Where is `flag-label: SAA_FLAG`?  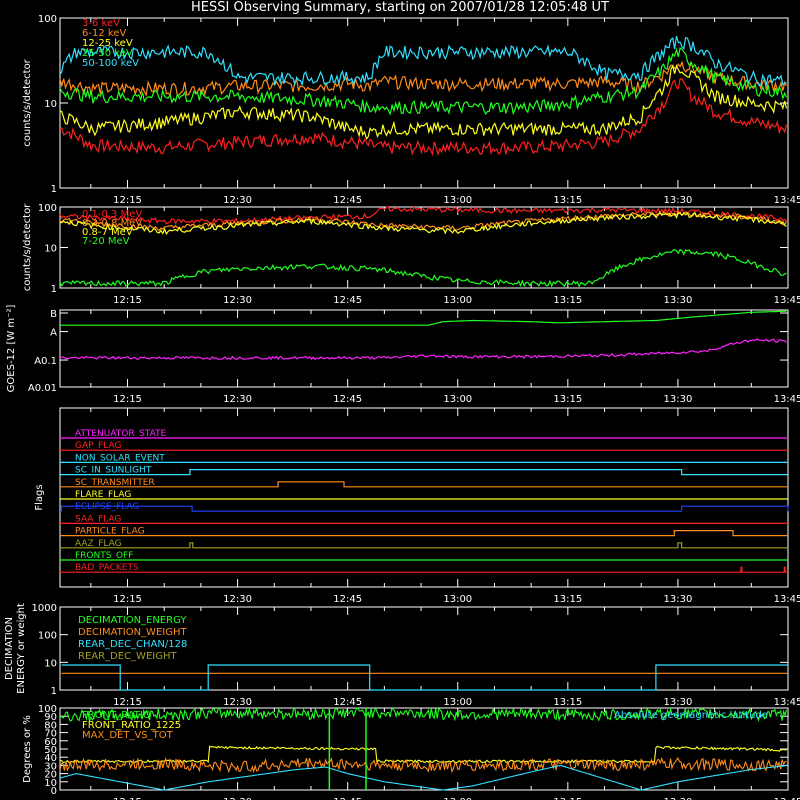
flag-label: SAA_FLAG is located at coordinates (98, 519).